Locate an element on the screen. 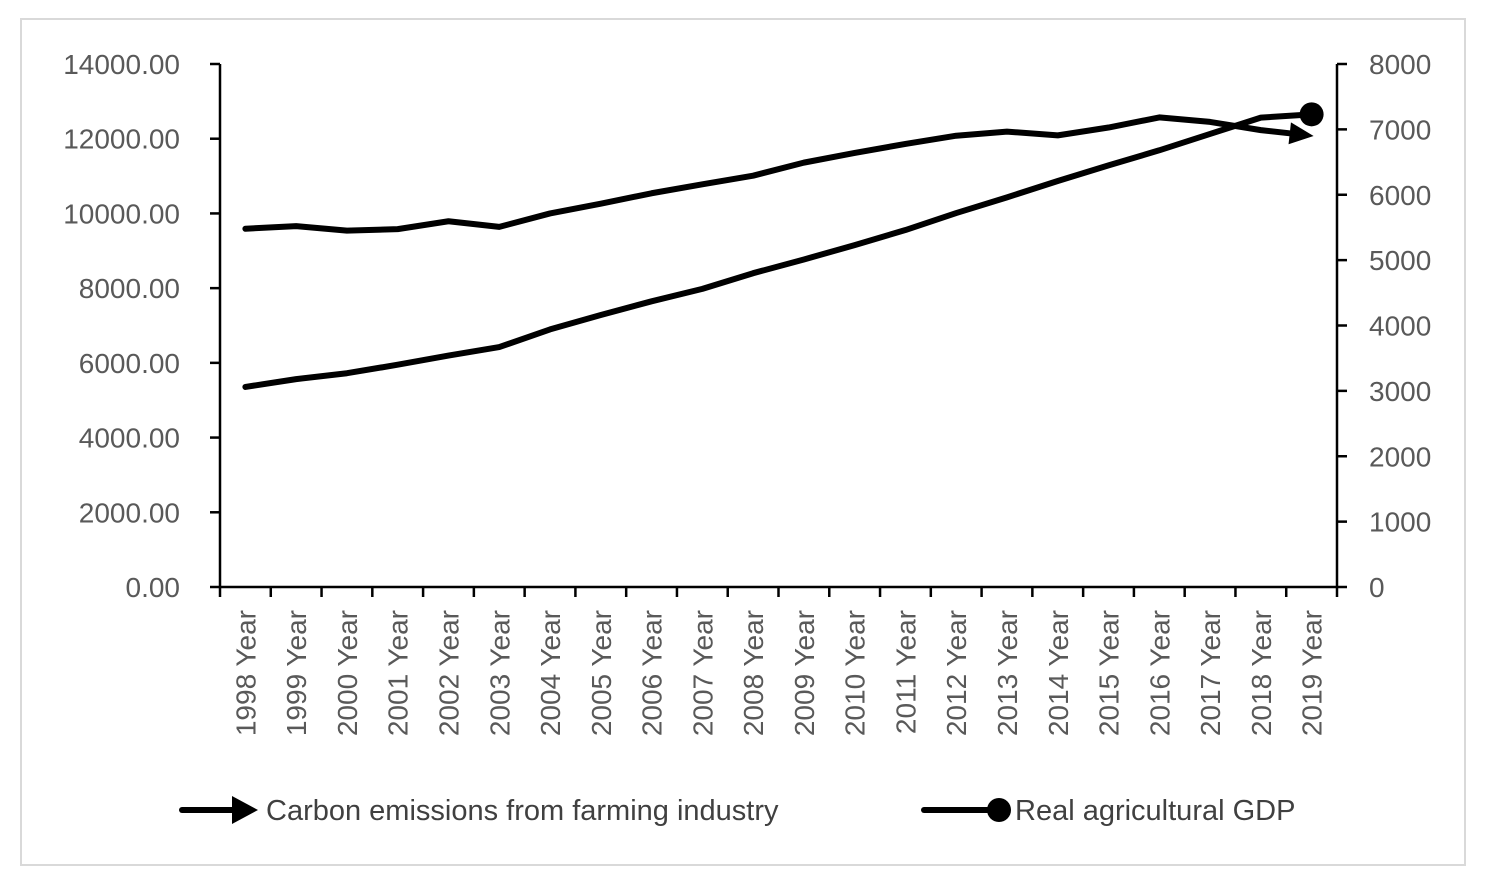  x-tick-label: 1999 Year is located at coordinates (296, 673).